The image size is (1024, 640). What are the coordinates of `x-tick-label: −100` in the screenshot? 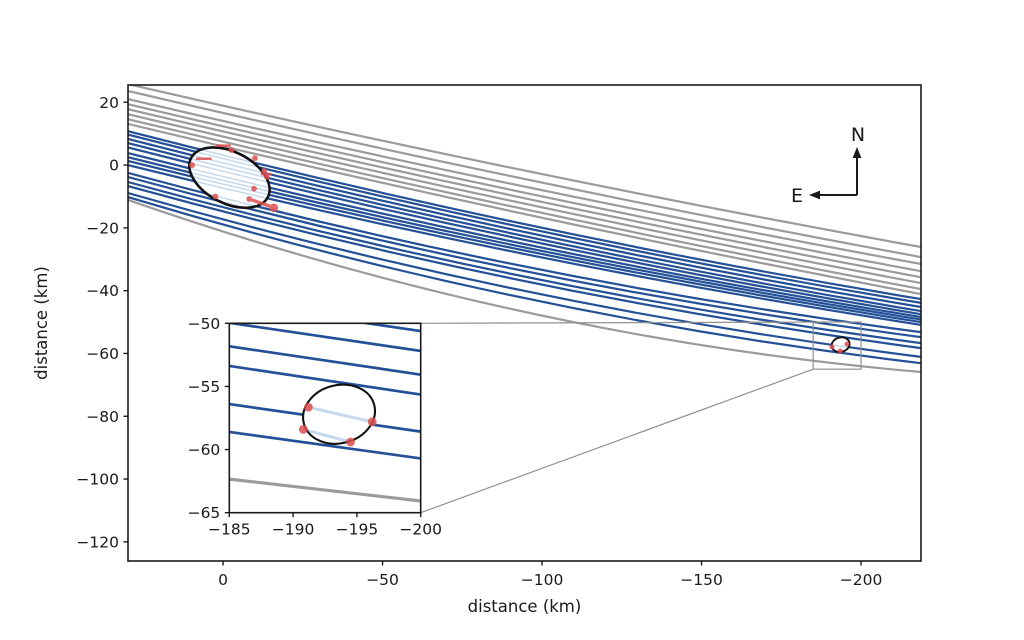 It's located at (542, 580).